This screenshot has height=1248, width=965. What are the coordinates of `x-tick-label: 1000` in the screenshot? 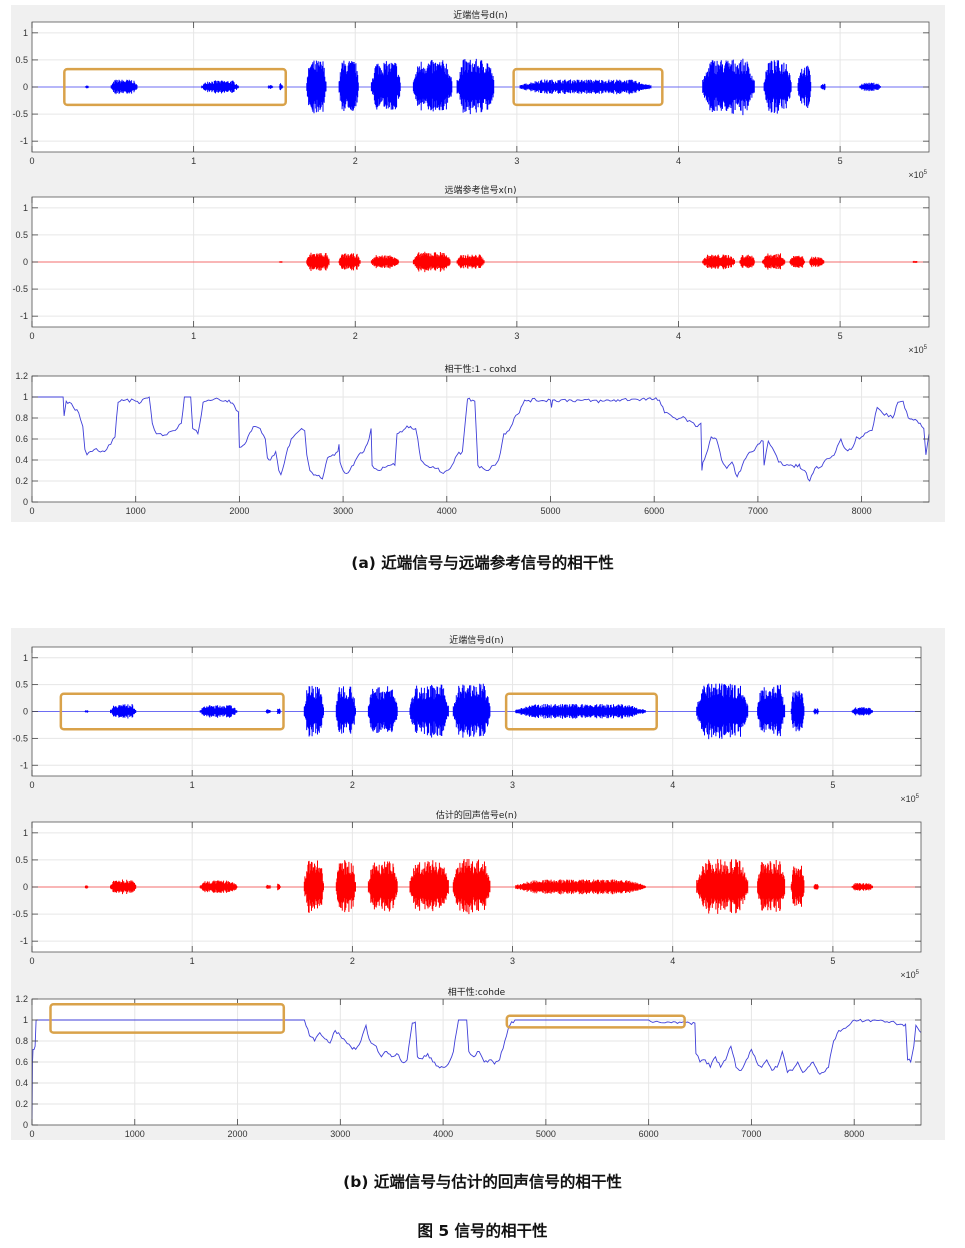 It's located at (136, 511).